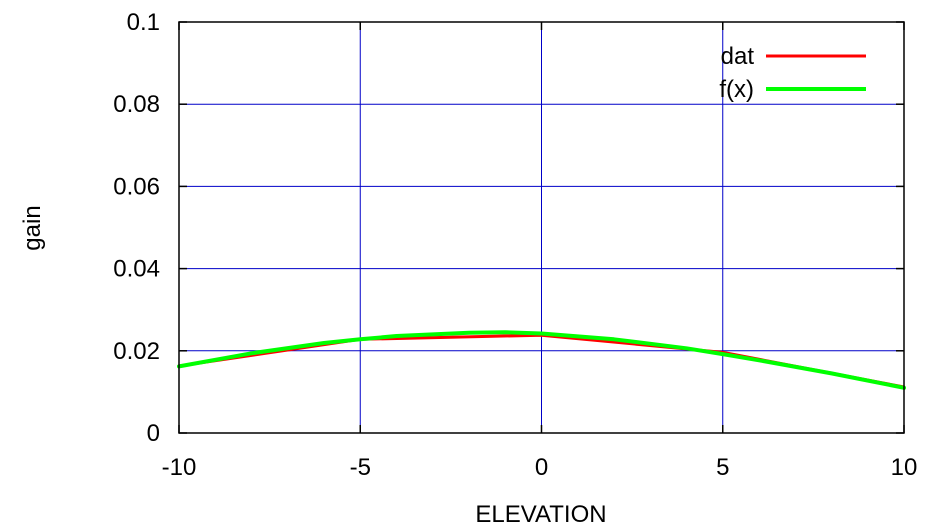  I want to click on y-tick-label: 0, so click(153, 433).